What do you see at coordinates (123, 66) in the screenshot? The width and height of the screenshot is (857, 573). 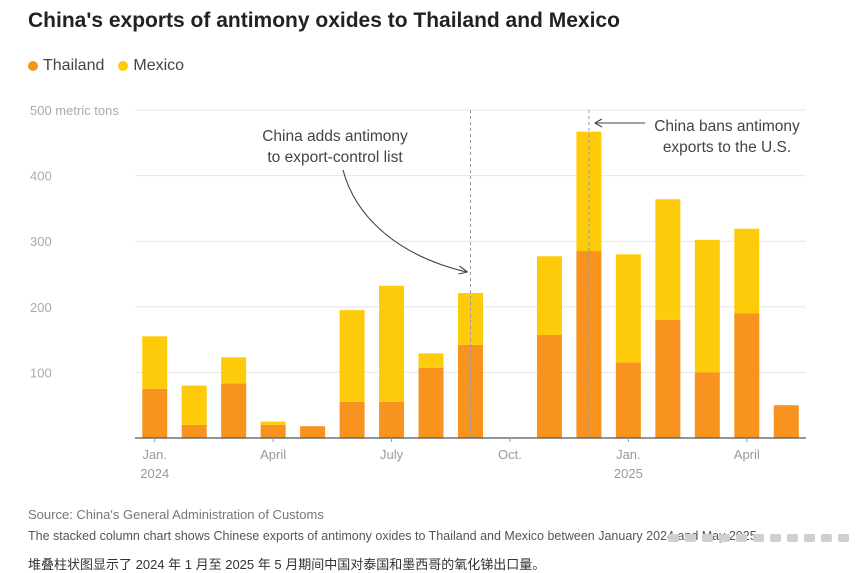 I see `legend-swatch-mexico` at bounding box center [123, 66].